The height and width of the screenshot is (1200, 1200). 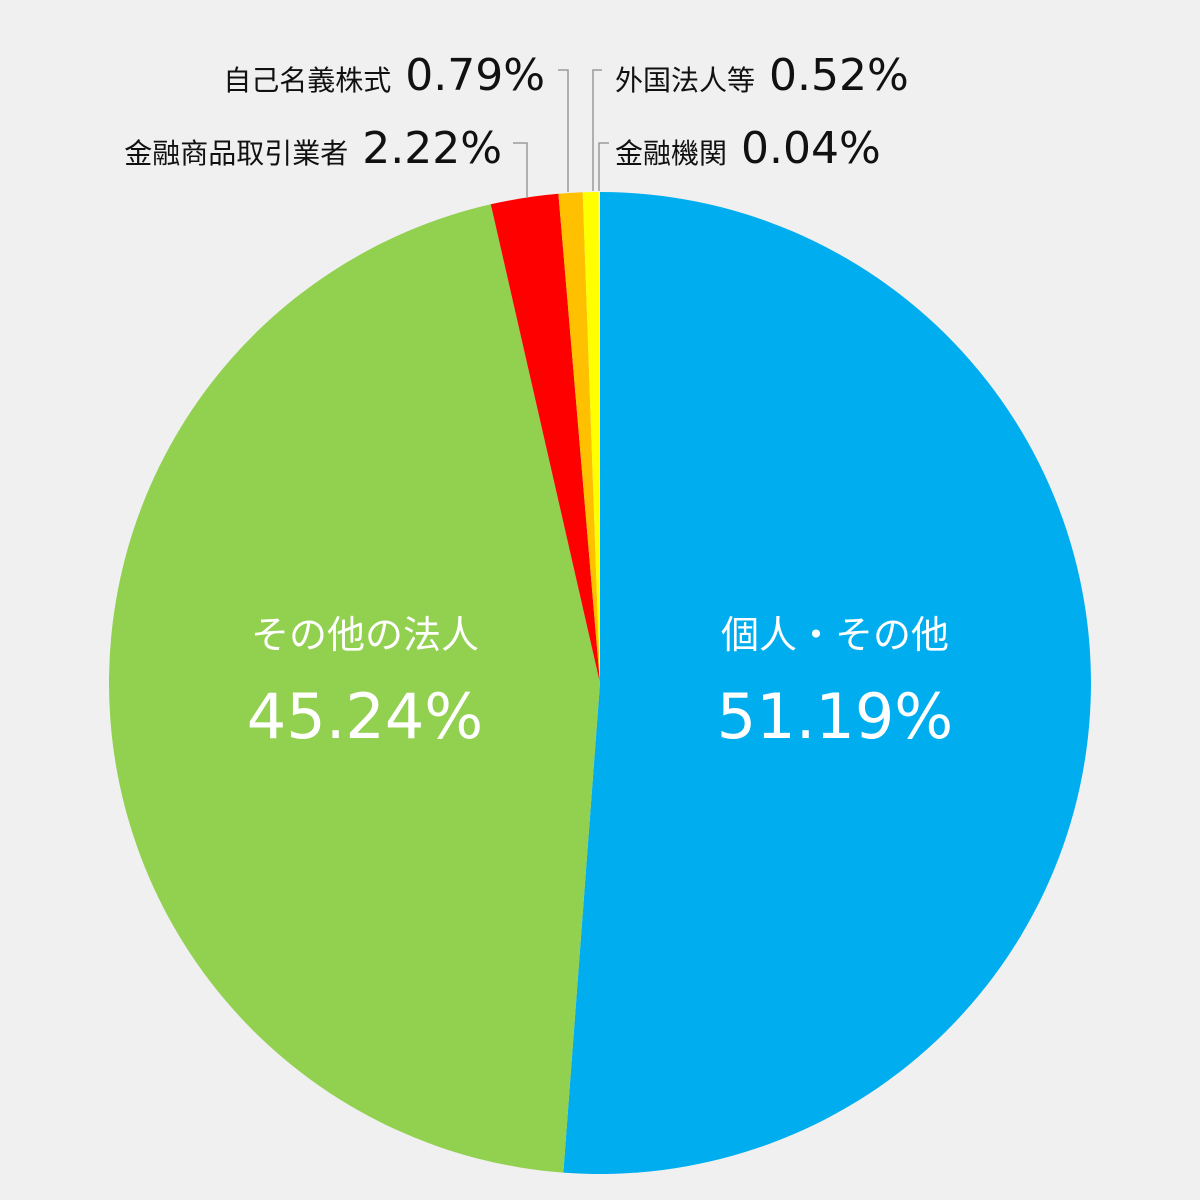 I want to click on label-gaikoku-value: 0.52%, so click(x=839, y=75).